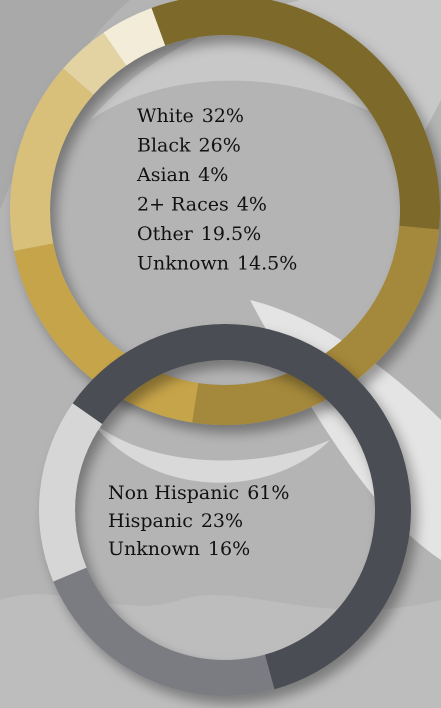  I want to click on segment-value: 16%, so click(229, 549).